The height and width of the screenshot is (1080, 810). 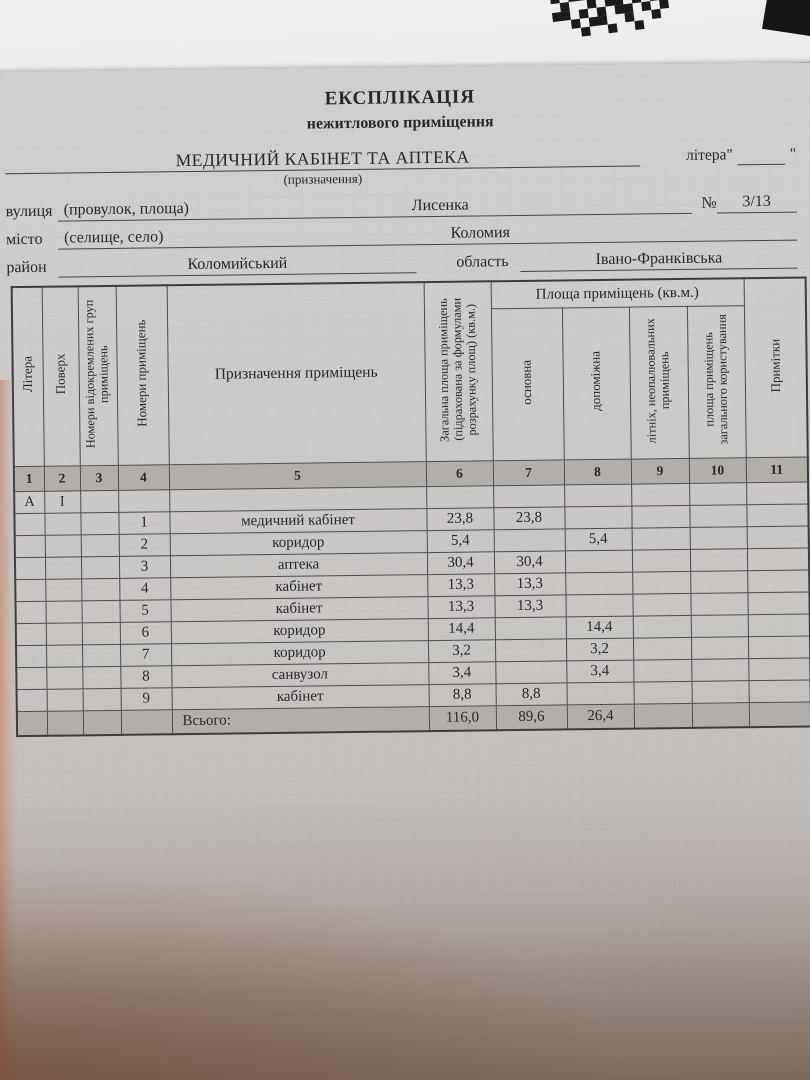 I want to click on city-row: місто (селище, село) Коломия, so click(x=402, y=235).